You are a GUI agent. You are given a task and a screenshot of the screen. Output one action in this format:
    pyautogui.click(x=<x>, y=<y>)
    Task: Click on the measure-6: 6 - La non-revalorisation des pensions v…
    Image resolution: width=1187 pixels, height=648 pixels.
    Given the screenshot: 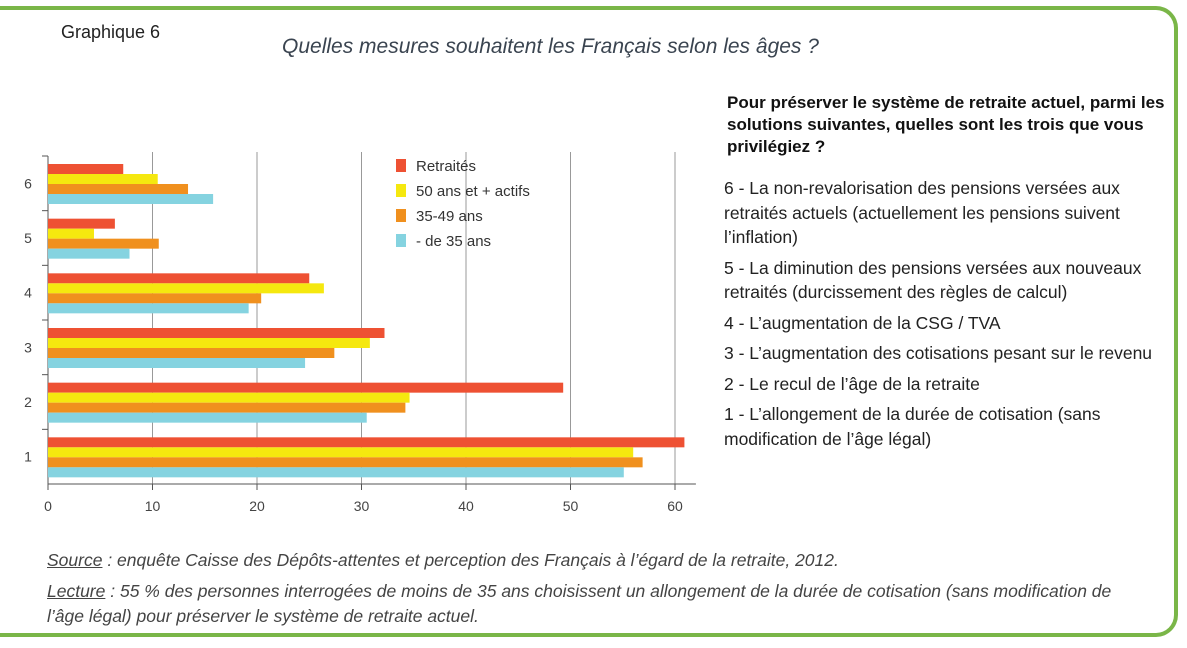 What is the action you would take?
    pyautogui.click(x=922, y=212)
    